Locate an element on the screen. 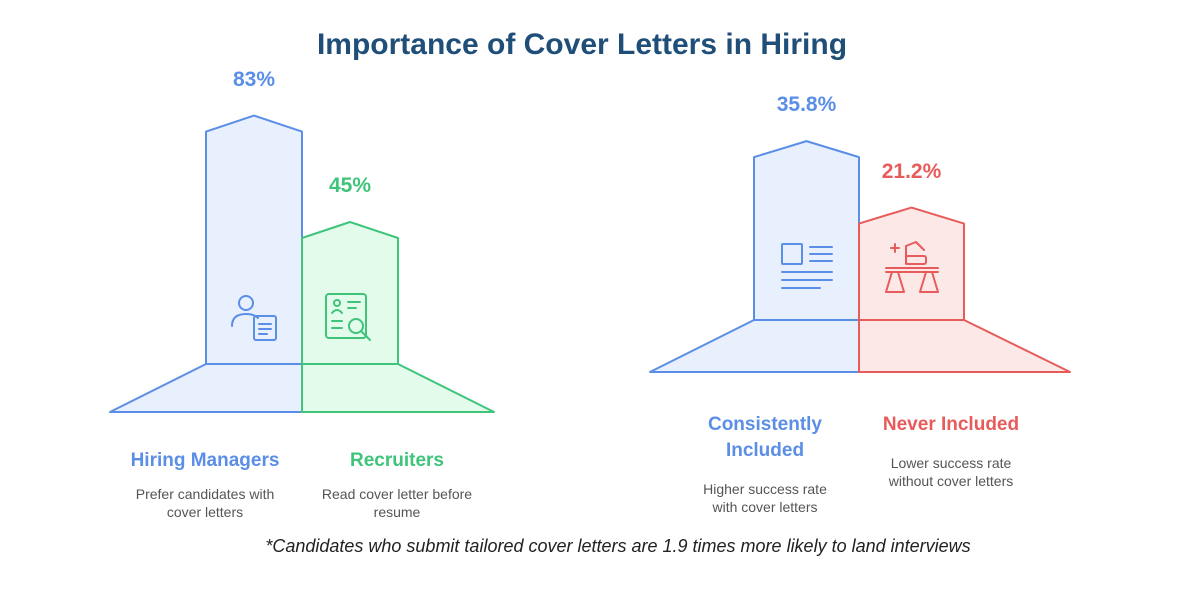 Image resolution: width=1200 pixels, height=600 pixels. description-consistently-included: Higher success rate with cover letters is located at coordinates (765, 498).